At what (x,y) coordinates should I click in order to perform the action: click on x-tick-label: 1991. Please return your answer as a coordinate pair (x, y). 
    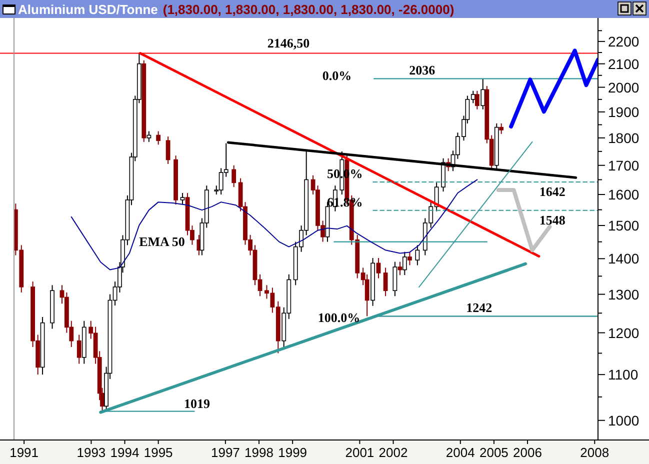
    Looking at the image, I should click on (24, 452).